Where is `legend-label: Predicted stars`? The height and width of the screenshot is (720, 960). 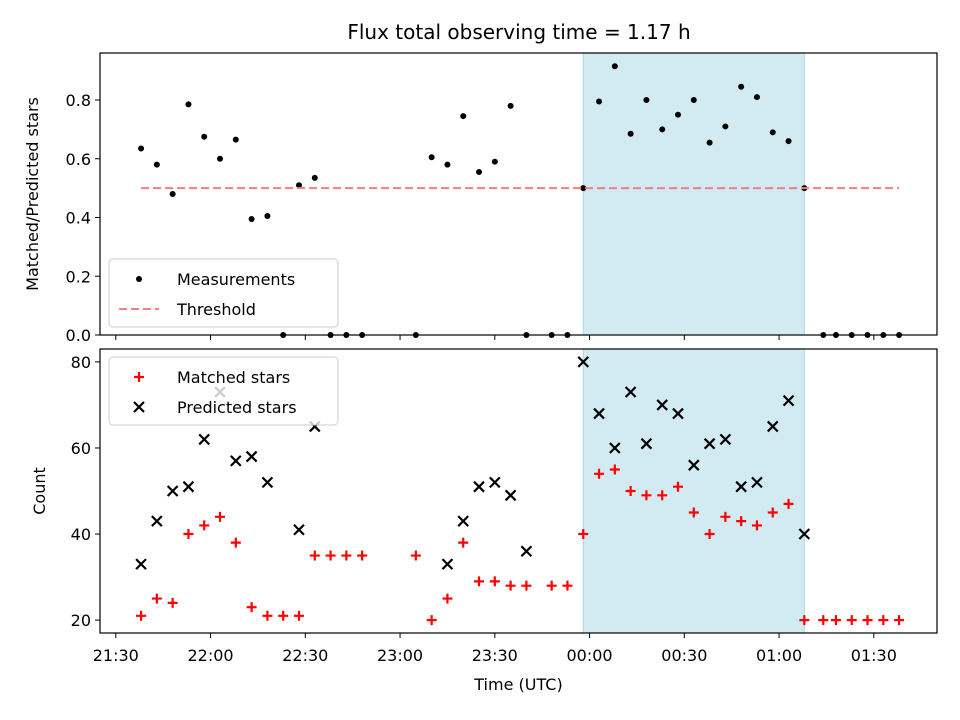
legend-label: Predicted stars is located at coordinates (237, 407).